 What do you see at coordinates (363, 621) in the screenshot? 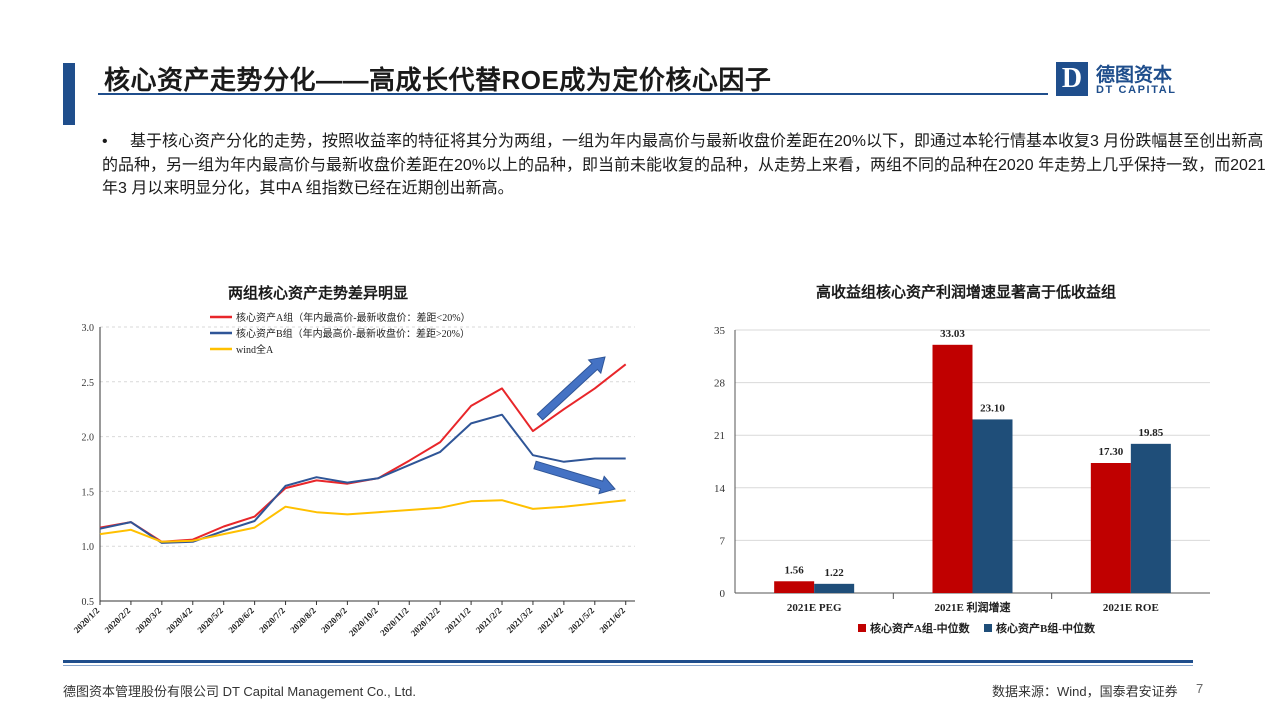
I see `x-tick-label: 2020/10/2` at bounding box center [363, 621].